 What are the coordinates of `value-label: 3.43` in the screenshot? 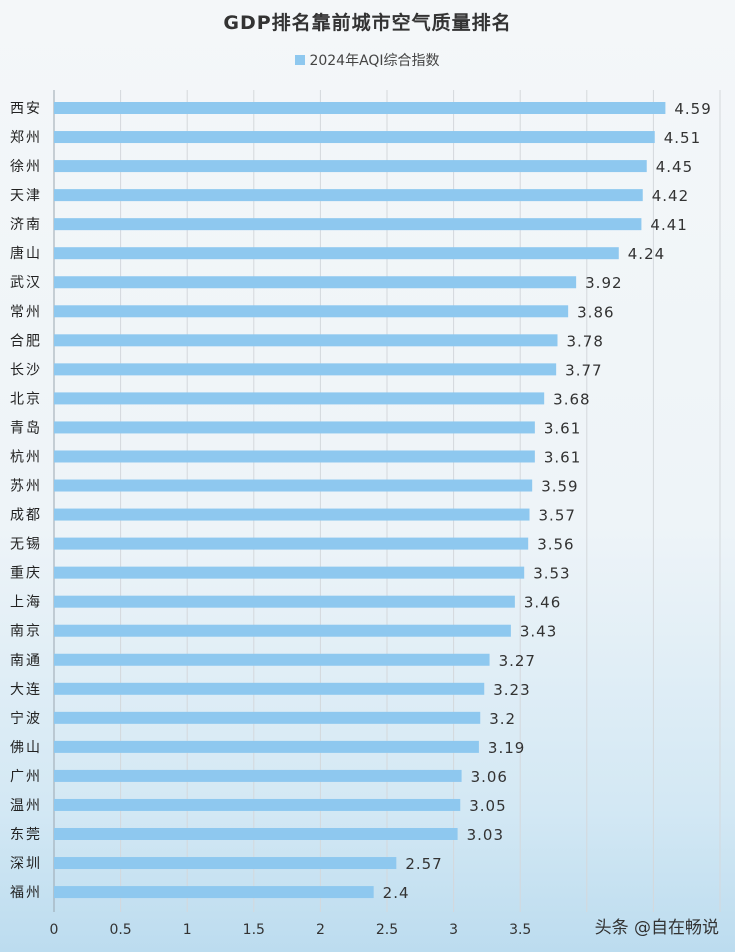 It's located at (538, 632).